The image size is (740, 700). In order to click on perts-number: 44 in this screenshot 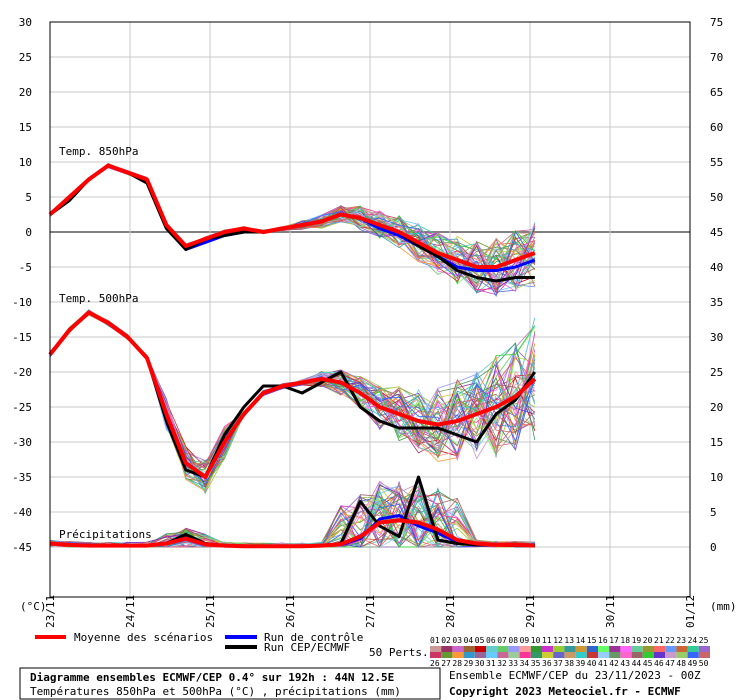, I will do `click(637, 663)`.